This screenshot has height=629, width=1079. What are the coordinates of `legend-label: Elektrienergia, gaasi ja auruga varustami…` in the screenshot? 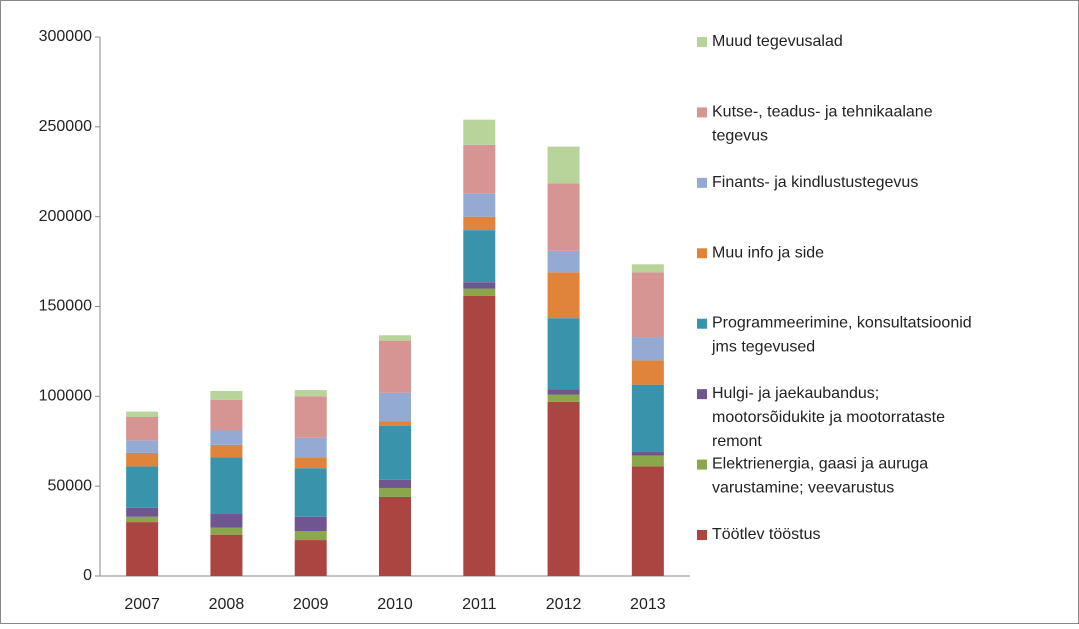 It's located at (820, 476).